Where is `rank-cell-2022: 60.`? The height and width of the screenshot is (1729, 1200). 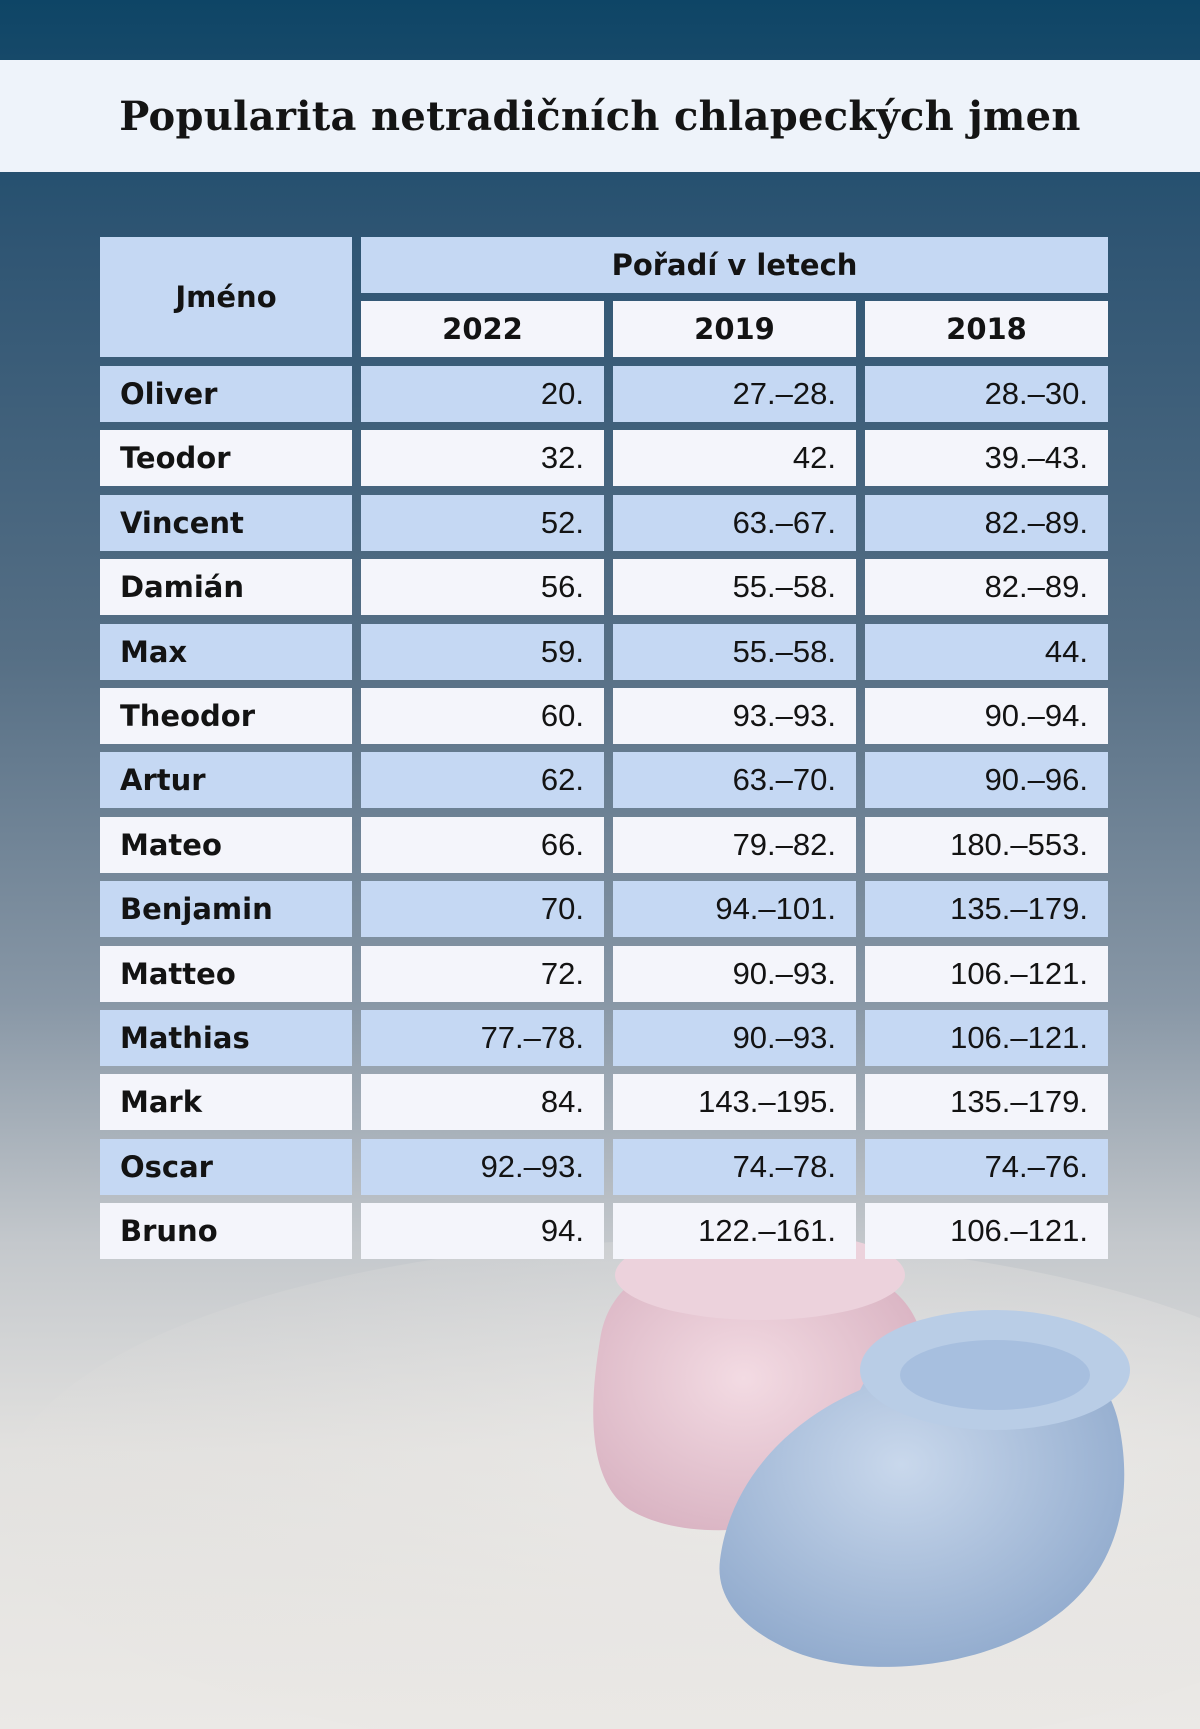 rank-cell-2022: 60. is located at coordinates (482, 716).